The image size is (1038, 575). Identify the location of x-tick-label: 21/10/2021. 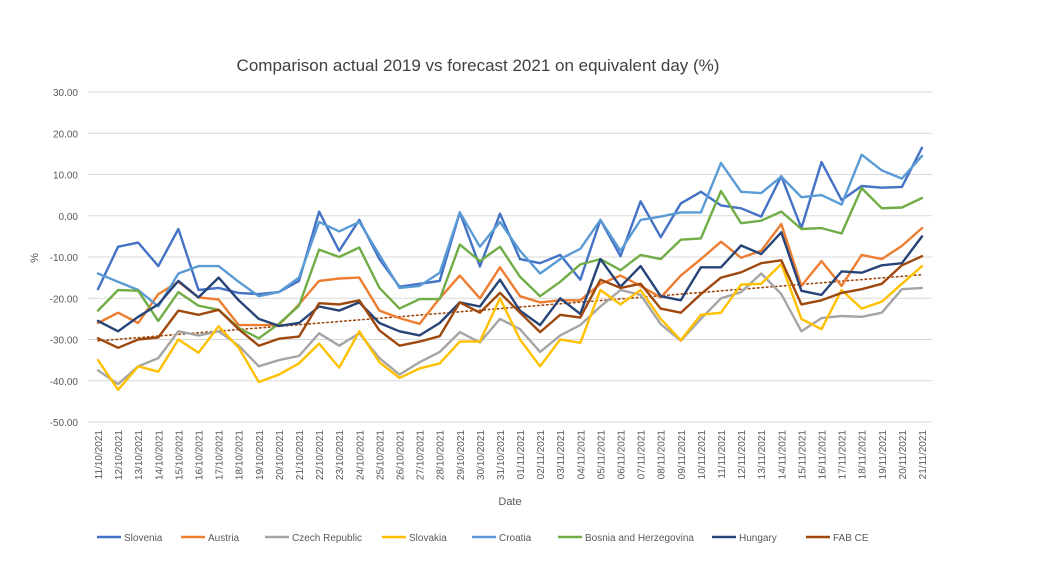
(300, 455).